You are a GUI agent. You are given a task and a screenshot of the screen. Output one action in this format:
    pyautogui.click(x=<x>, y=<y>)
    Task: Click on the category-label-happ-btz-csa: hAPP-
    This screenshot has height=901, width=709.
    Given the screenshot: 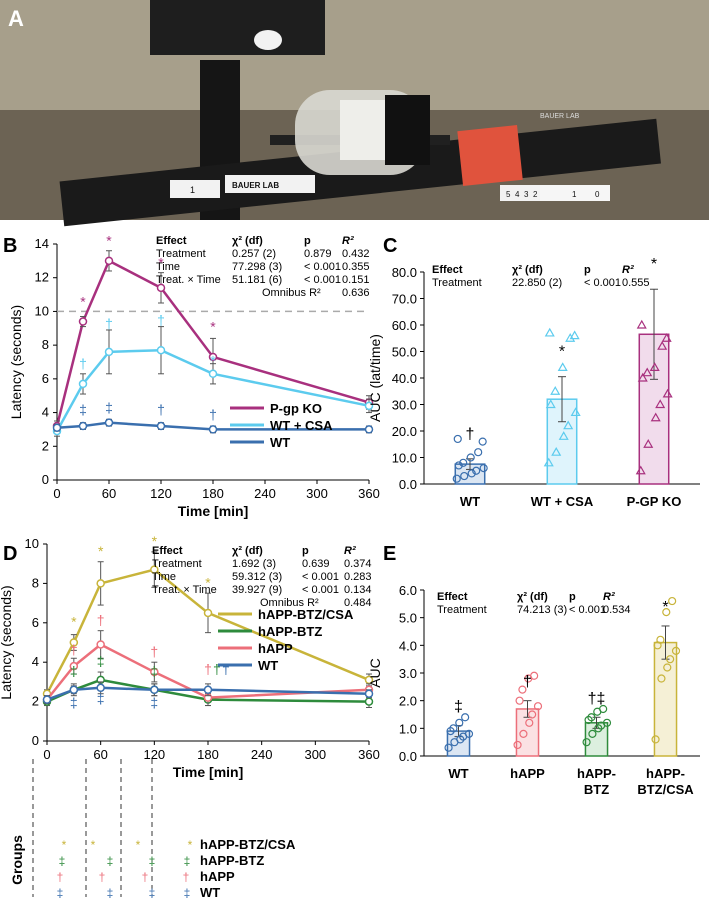 What is the action you would take?
    pyautogui.click(x=665, y=773)
    